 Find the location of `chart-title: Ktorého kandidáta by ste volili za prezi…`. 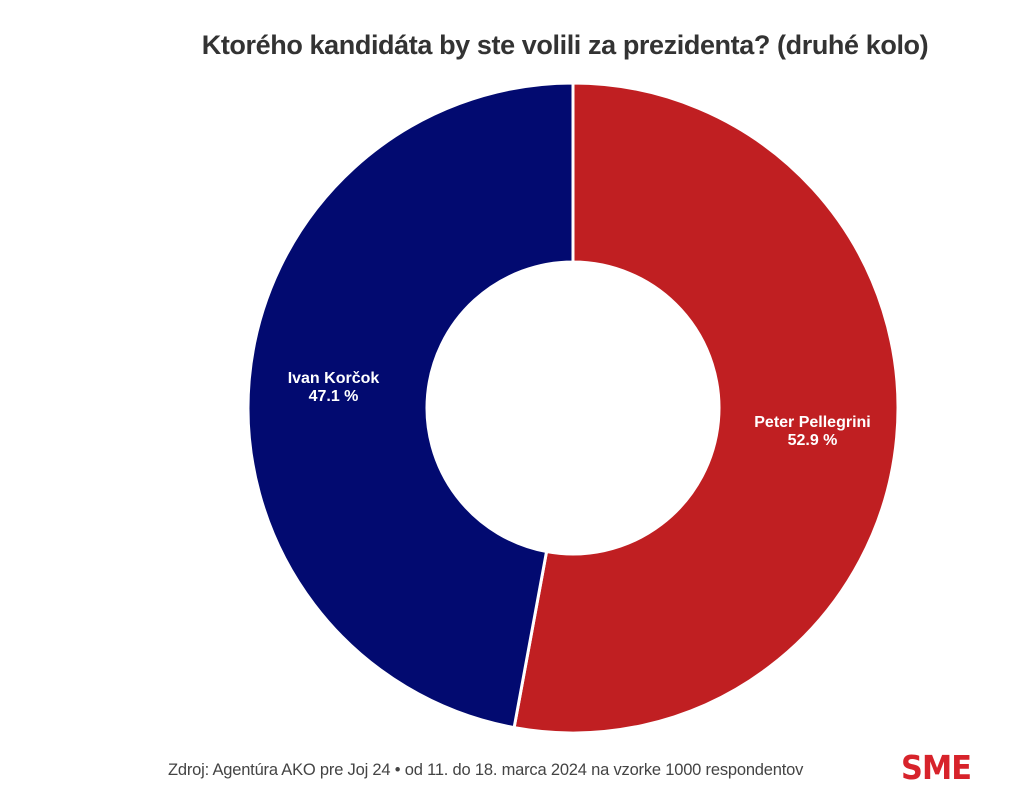

chart-title: Ktorého kandidáta by ste volili za prezi… is located at coordinates (565, 45).